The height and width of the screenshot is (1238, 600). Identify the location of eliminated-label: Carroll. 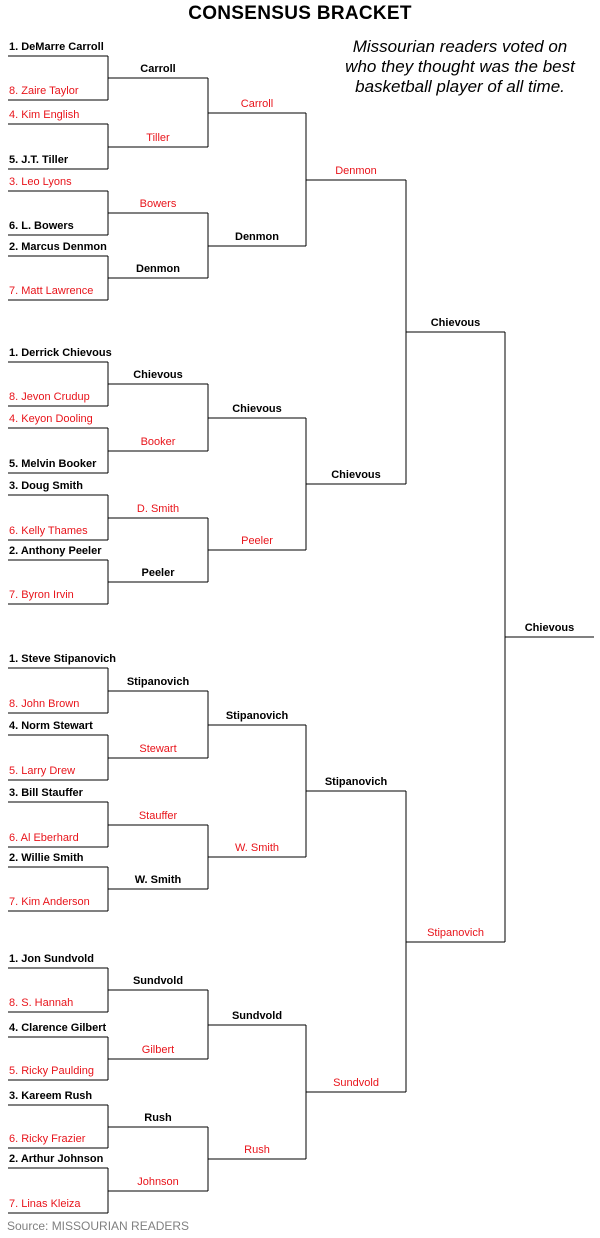
(257, 104).